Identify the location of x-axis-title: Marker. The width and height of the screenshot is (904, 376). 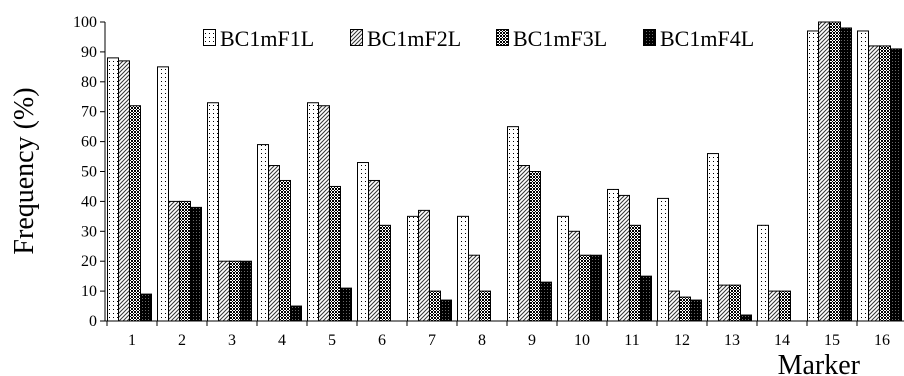
(819, 363).